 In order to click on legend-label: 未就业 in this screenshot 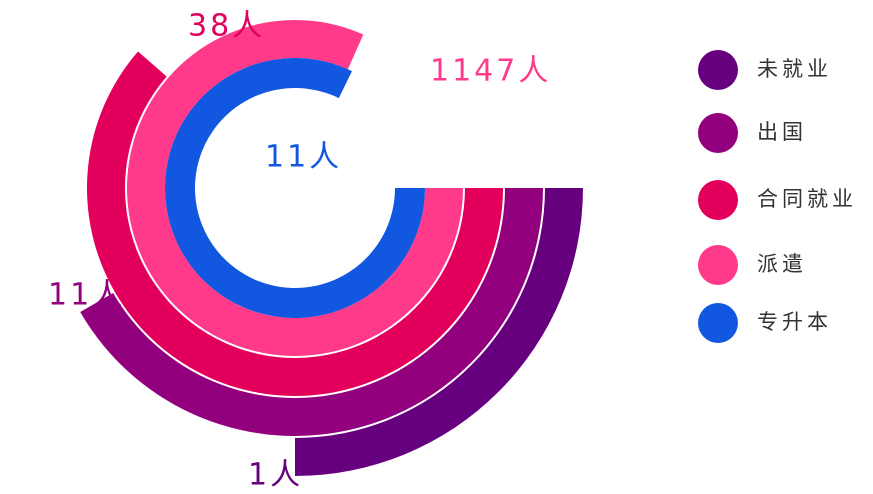, I will do `click(794, 69)`.